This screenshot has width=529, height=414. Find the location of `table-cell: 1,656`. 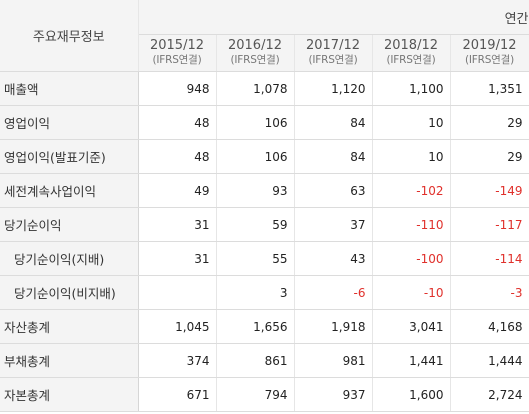

table-cell: 1,656 is located at coordinates (255, 326).